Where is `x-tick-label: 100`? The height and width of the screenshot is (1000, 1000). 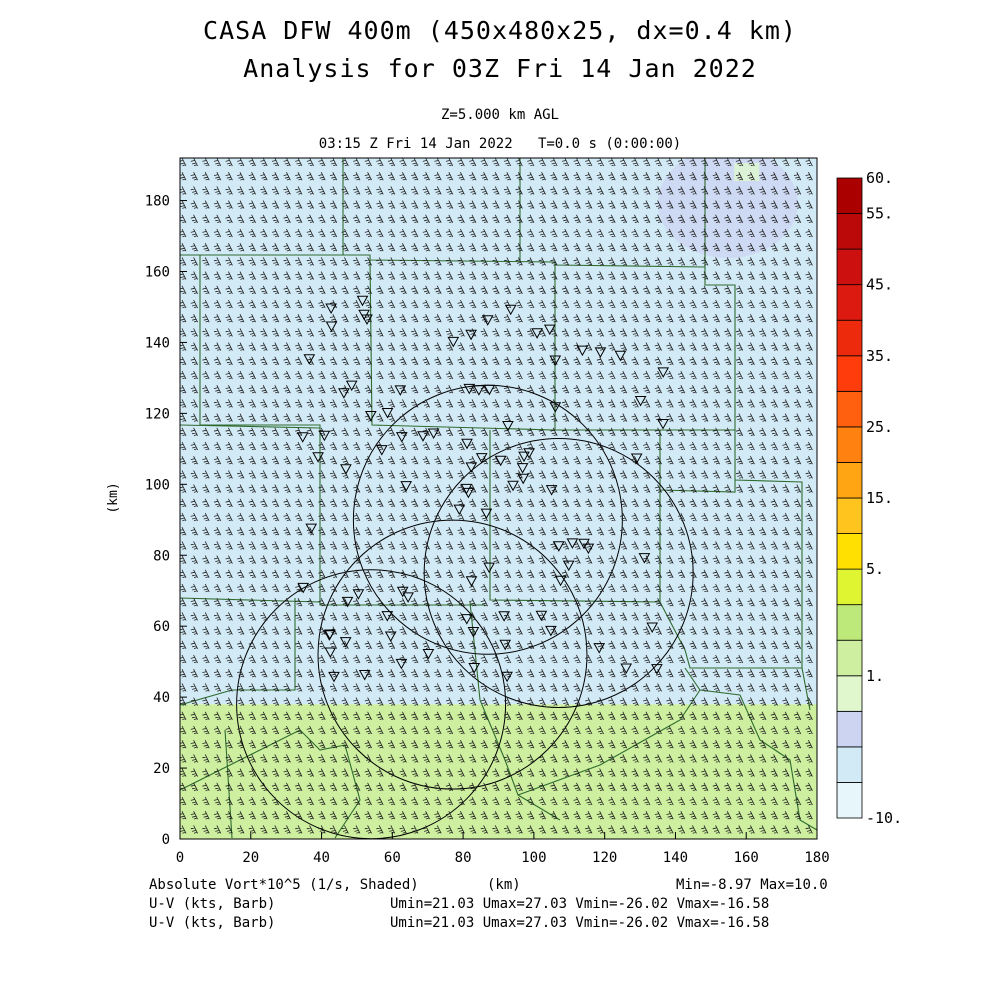 x-tick-label: 100 is located at coordinates (533, 858).